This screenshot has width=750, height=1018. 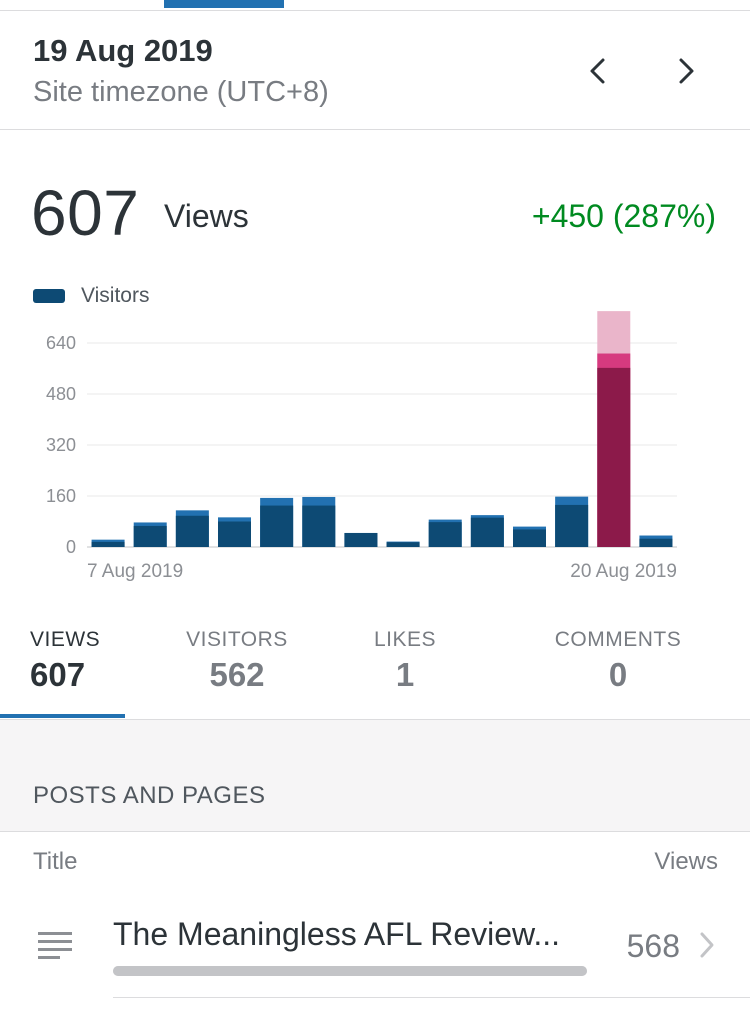 What do you see at coordinates (123, 50) in the screenshot?
I see `date-title: 19 Aug 2019` at bounding box center [123, 50].